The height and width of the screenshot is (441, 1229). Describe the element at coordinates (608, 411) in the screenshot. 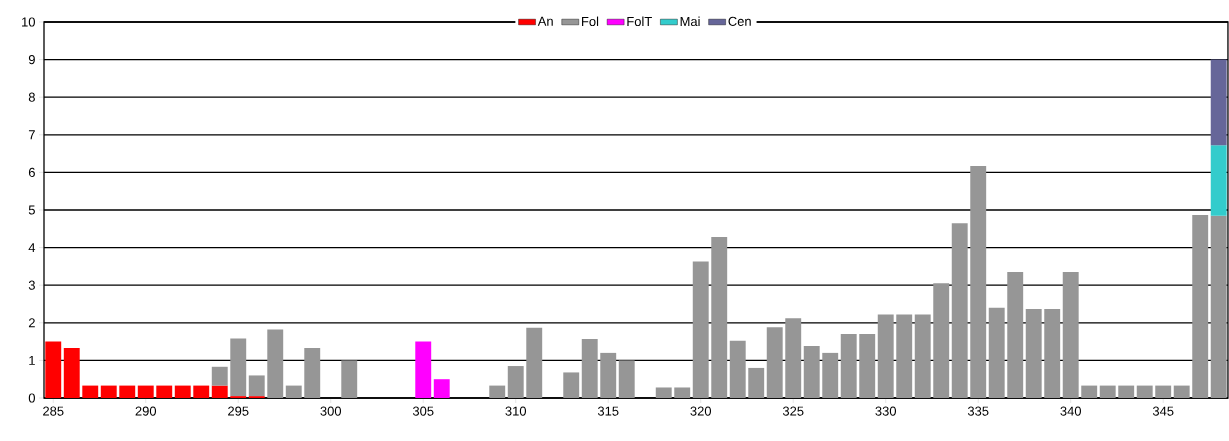

I see `x-tick-label: 315` at that location.